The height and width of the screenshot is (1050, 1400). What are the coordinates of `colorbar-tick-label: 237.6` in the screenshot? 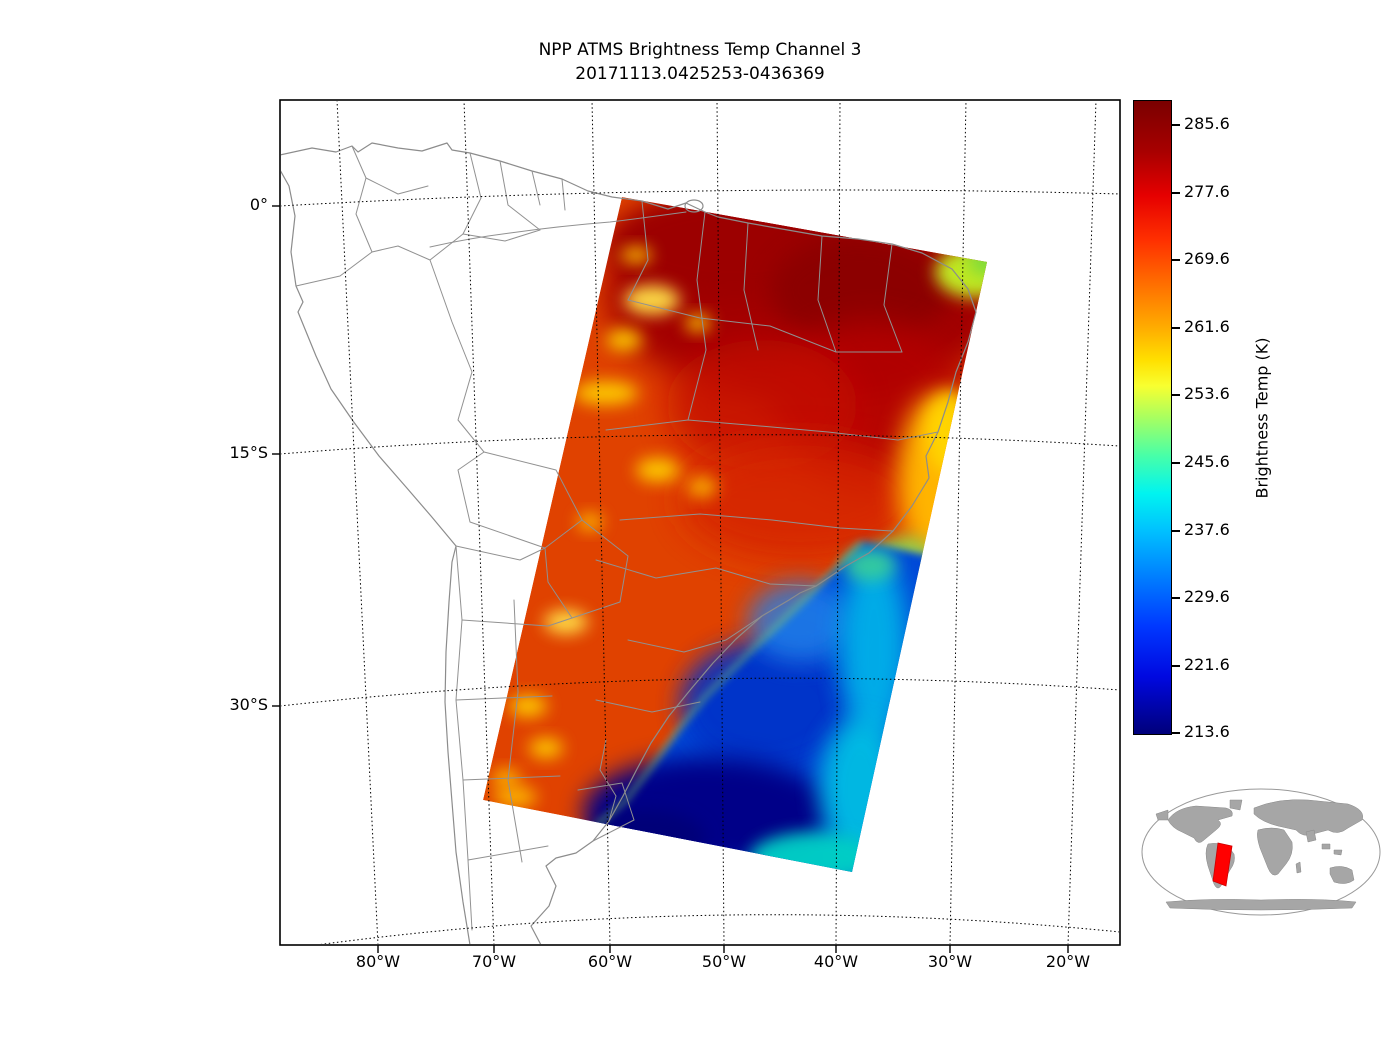 It's located at (1207, 529).